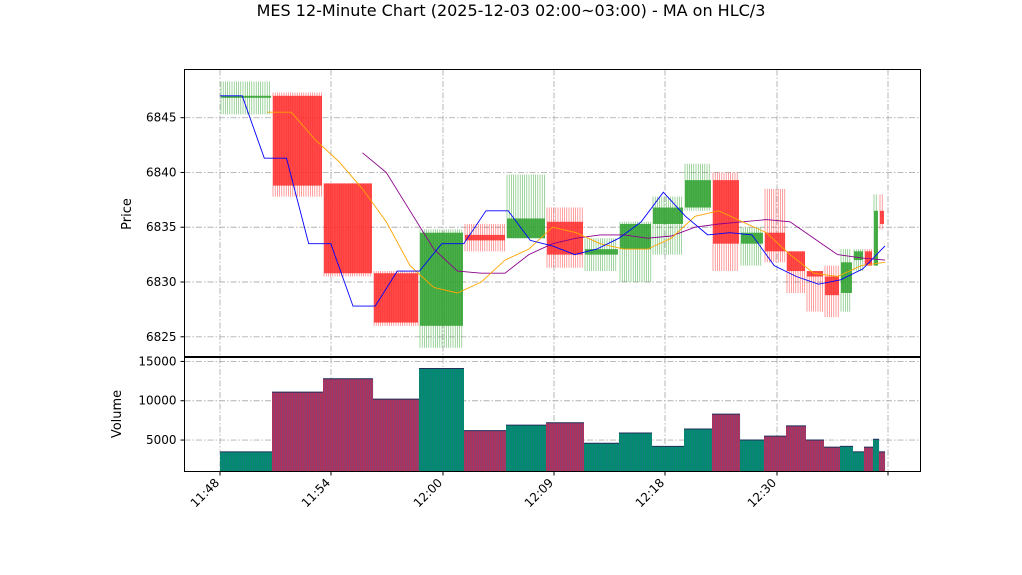 The width and height of the screenshot is (1022, 575). I want to click on x-tick-label: 12:09, so click(539, 493).